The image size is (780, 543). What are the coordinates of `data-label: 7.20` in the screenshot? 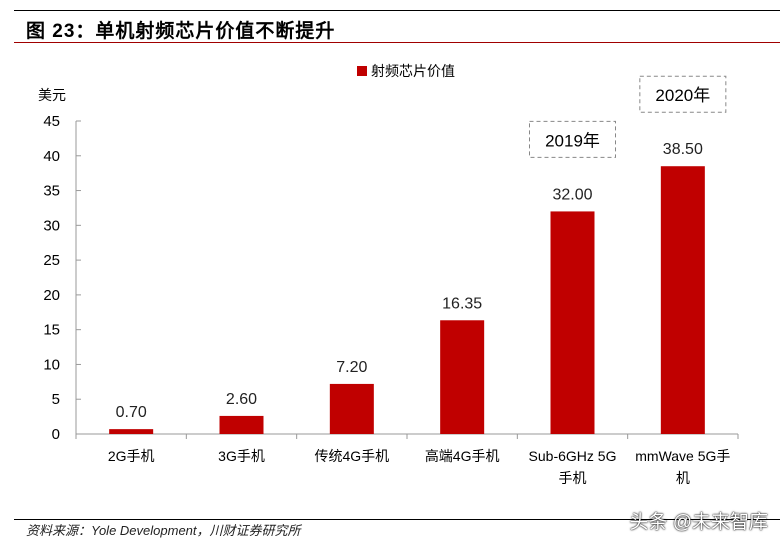 It's located at (351, 367).